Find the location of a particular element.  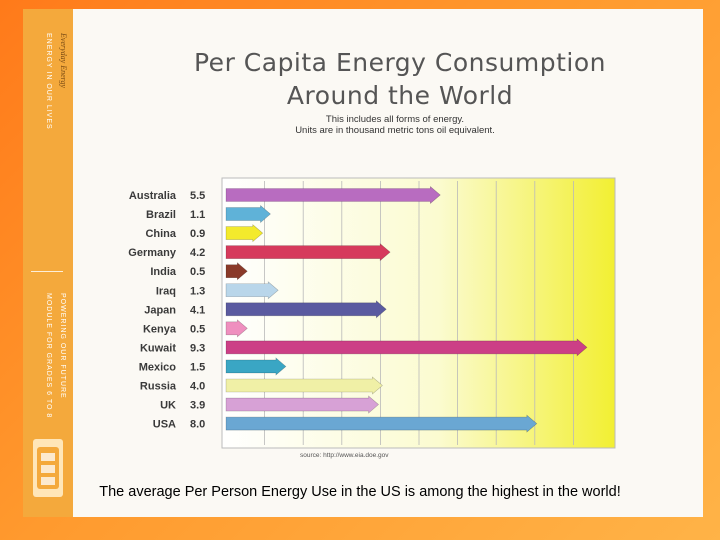

category-label: Mexico is located at coordinates (158, 367).